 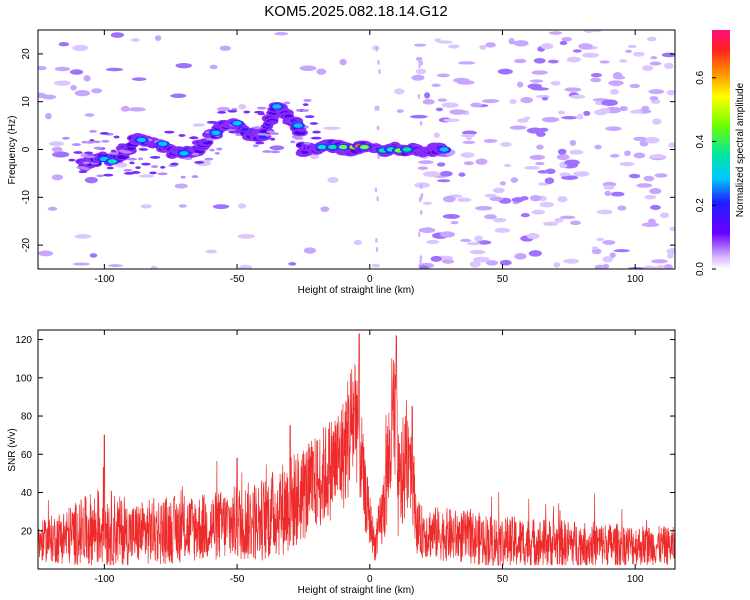 What do you see at coordinates (104, 579) in the screenshot?
I see `snr-x-tick-label: -100` at bounding box center [104, 579].